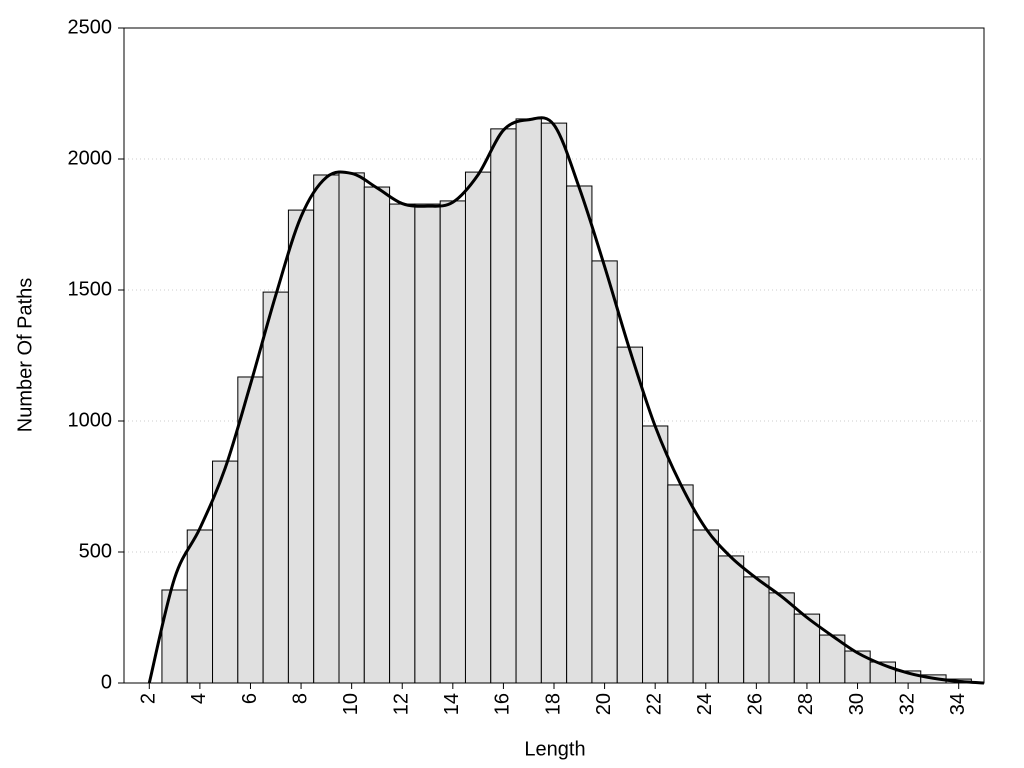 This screenshot has width=1024, height=768. What do you see at coordinates (857, 704) in the screenshot?
I see `x-tick-label: 30` at bounding box center [857, 704].